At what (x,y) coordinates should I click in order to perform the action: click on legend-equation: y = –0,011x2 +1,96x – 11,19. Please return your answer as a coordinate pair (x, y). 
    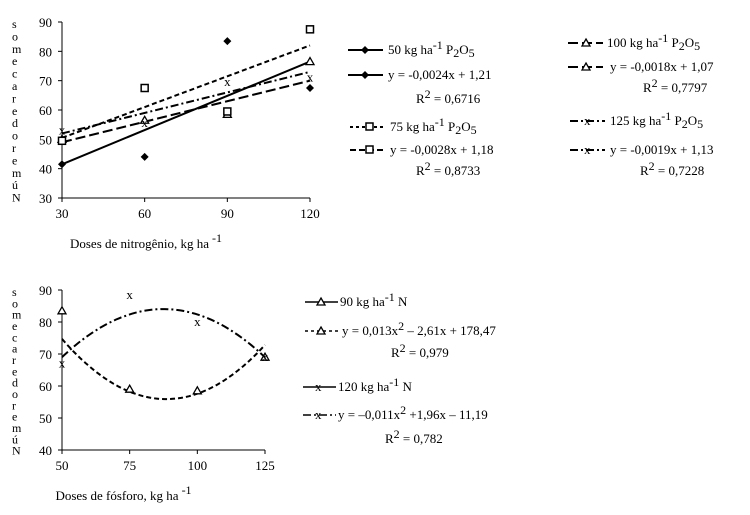
    Looking at the image, I should click on (413, 412).